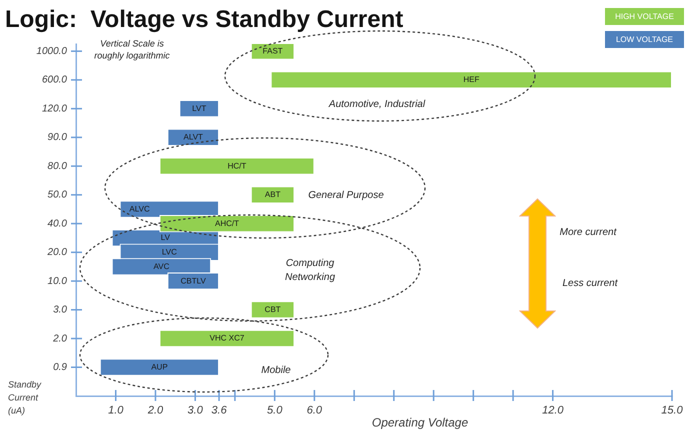 The image size is (693, 433). Describe the element at coordinates (139, 209) in the screenshot. I see `data-label: ALVC` at that location.